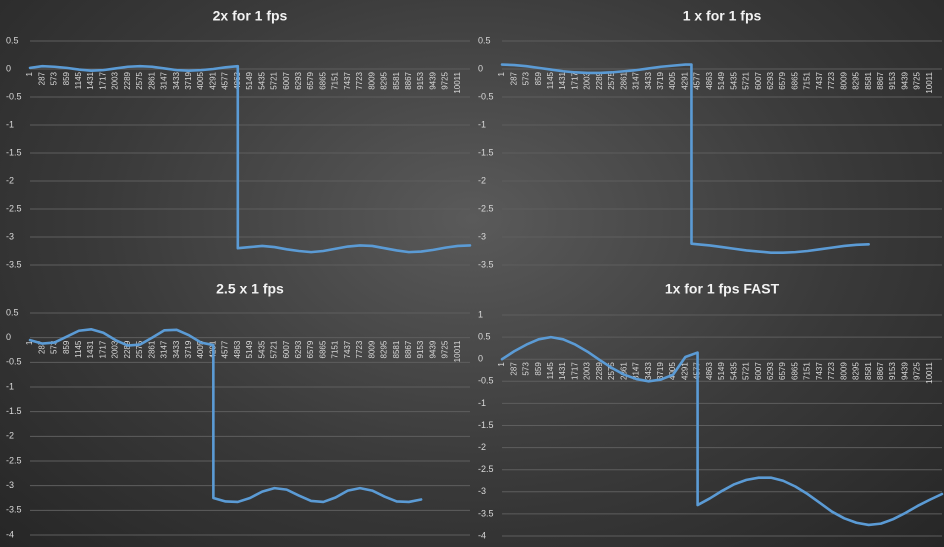 This screenshot has width=944, height=547. I want to click on x-tick-label: 859, so click(66, 78).